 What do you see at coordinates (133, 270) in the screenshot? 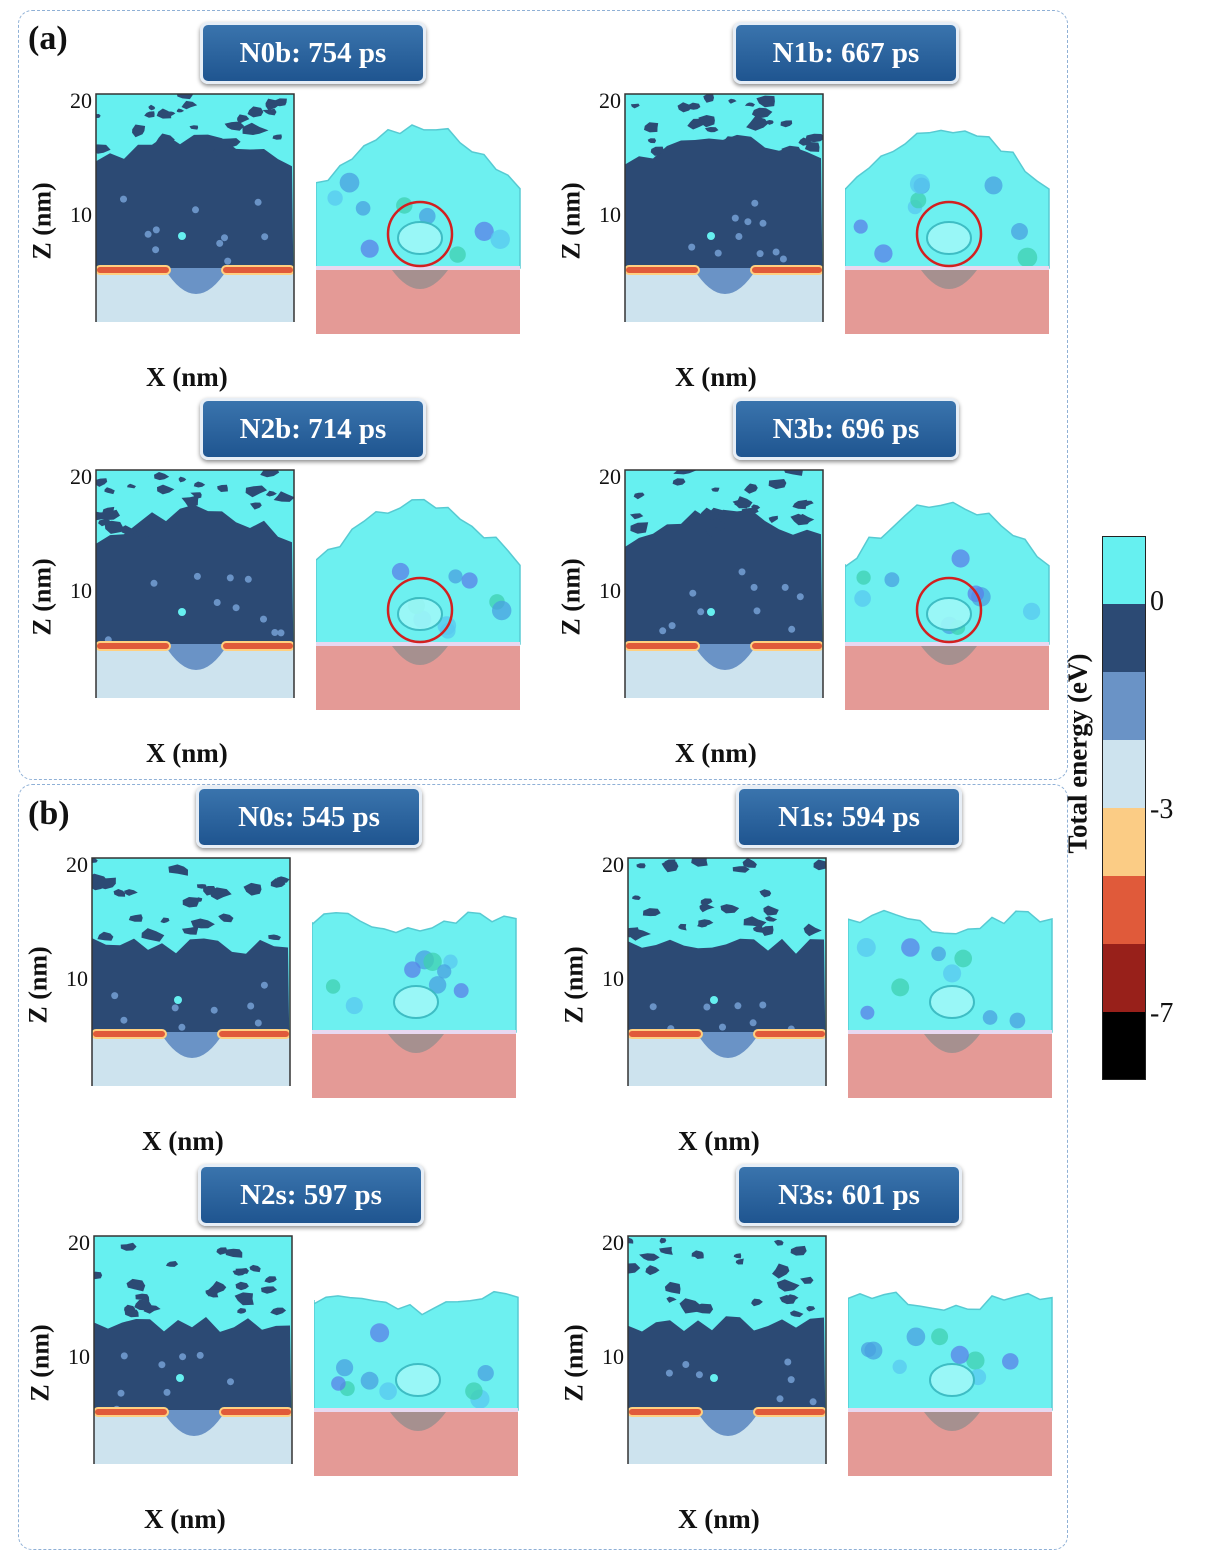
I see `hot-wall-left` at bounding box center [133, 270].